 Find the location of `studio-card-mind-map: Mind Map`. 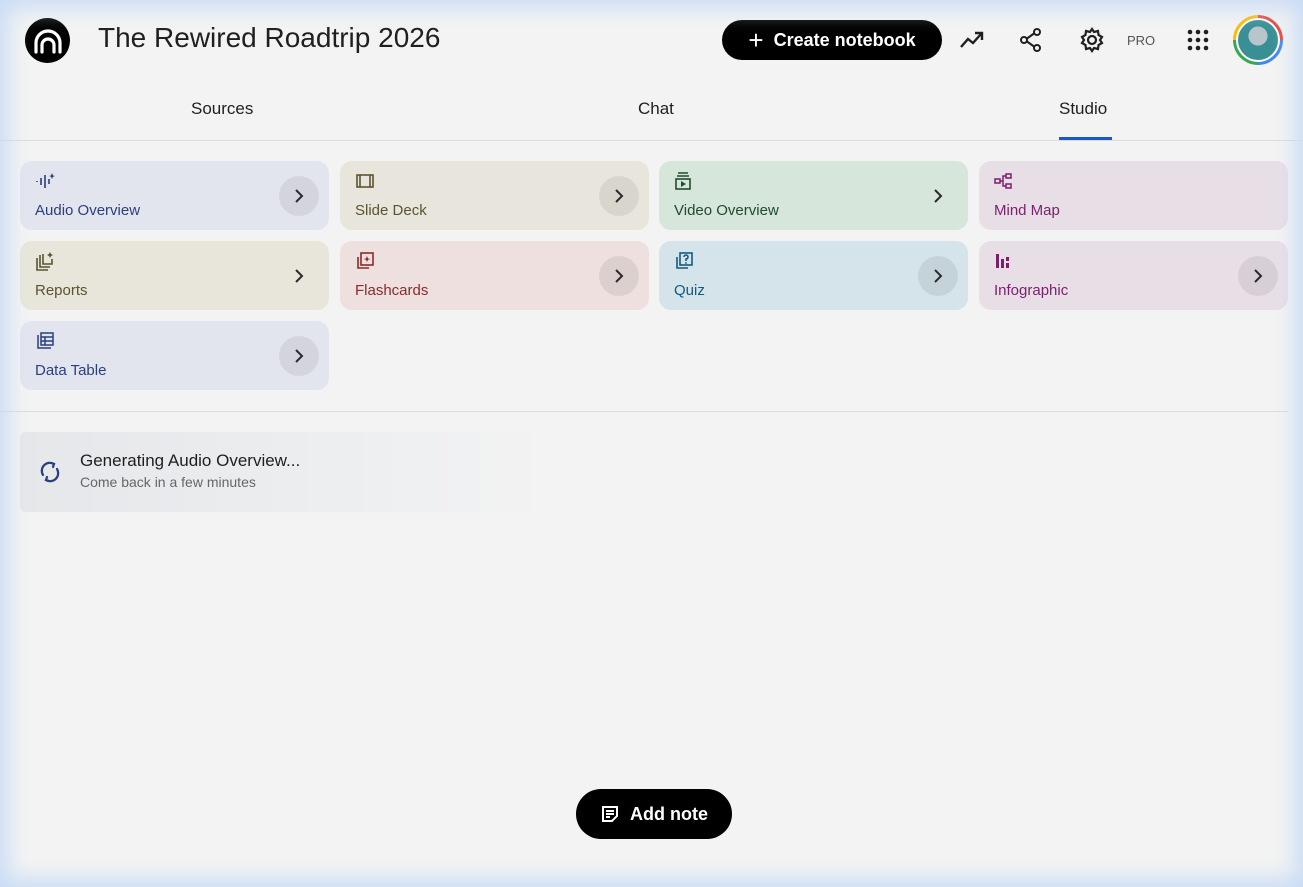

studio-card-mind-map: Mind Map is located at coordinates (1133, 195).